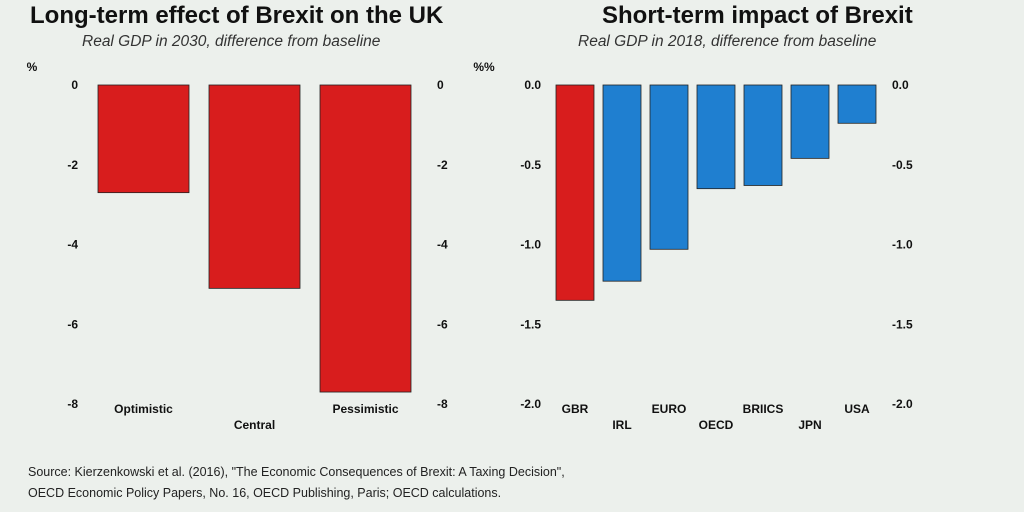 The image size is (1024, 512). Describe the element at coordinates (575, 409) in the screenshot. I see `right-category-label: GBR` at that location.